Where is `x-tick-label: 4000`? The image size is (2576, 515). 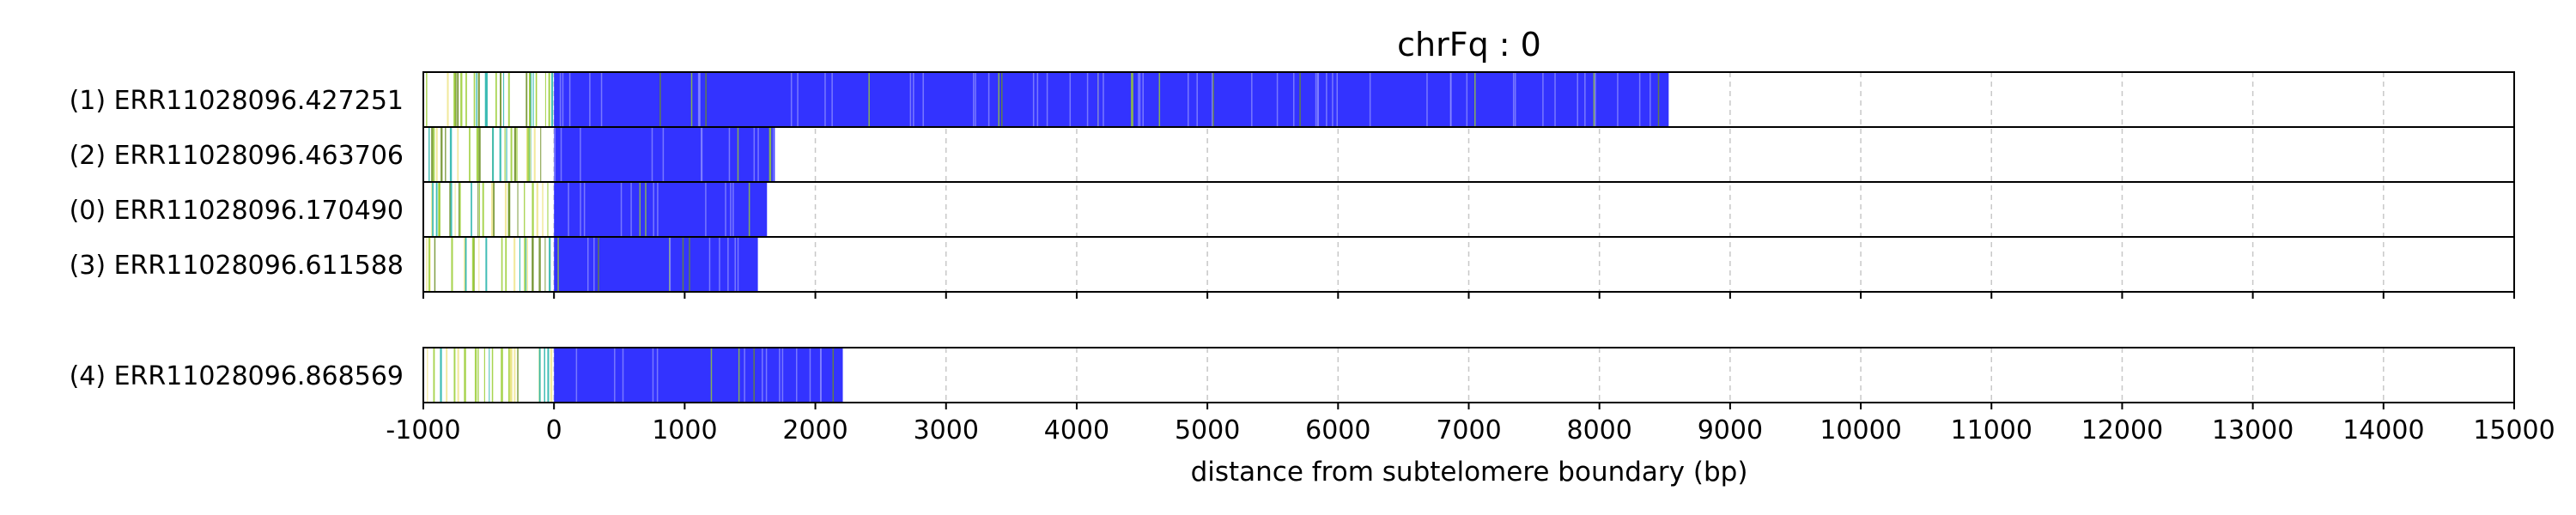 x-tick-label: 4000 is located at coordinates (1076, 430).